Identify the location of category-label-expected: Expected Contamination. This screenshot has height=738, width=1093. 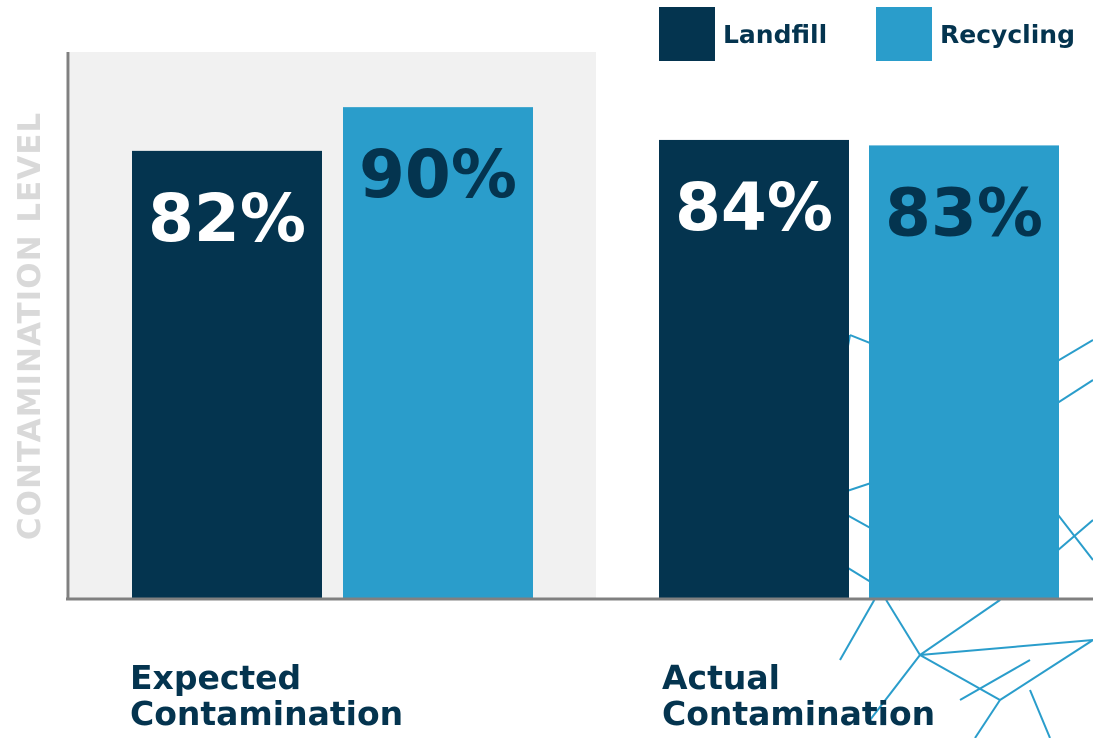
(267, 695).